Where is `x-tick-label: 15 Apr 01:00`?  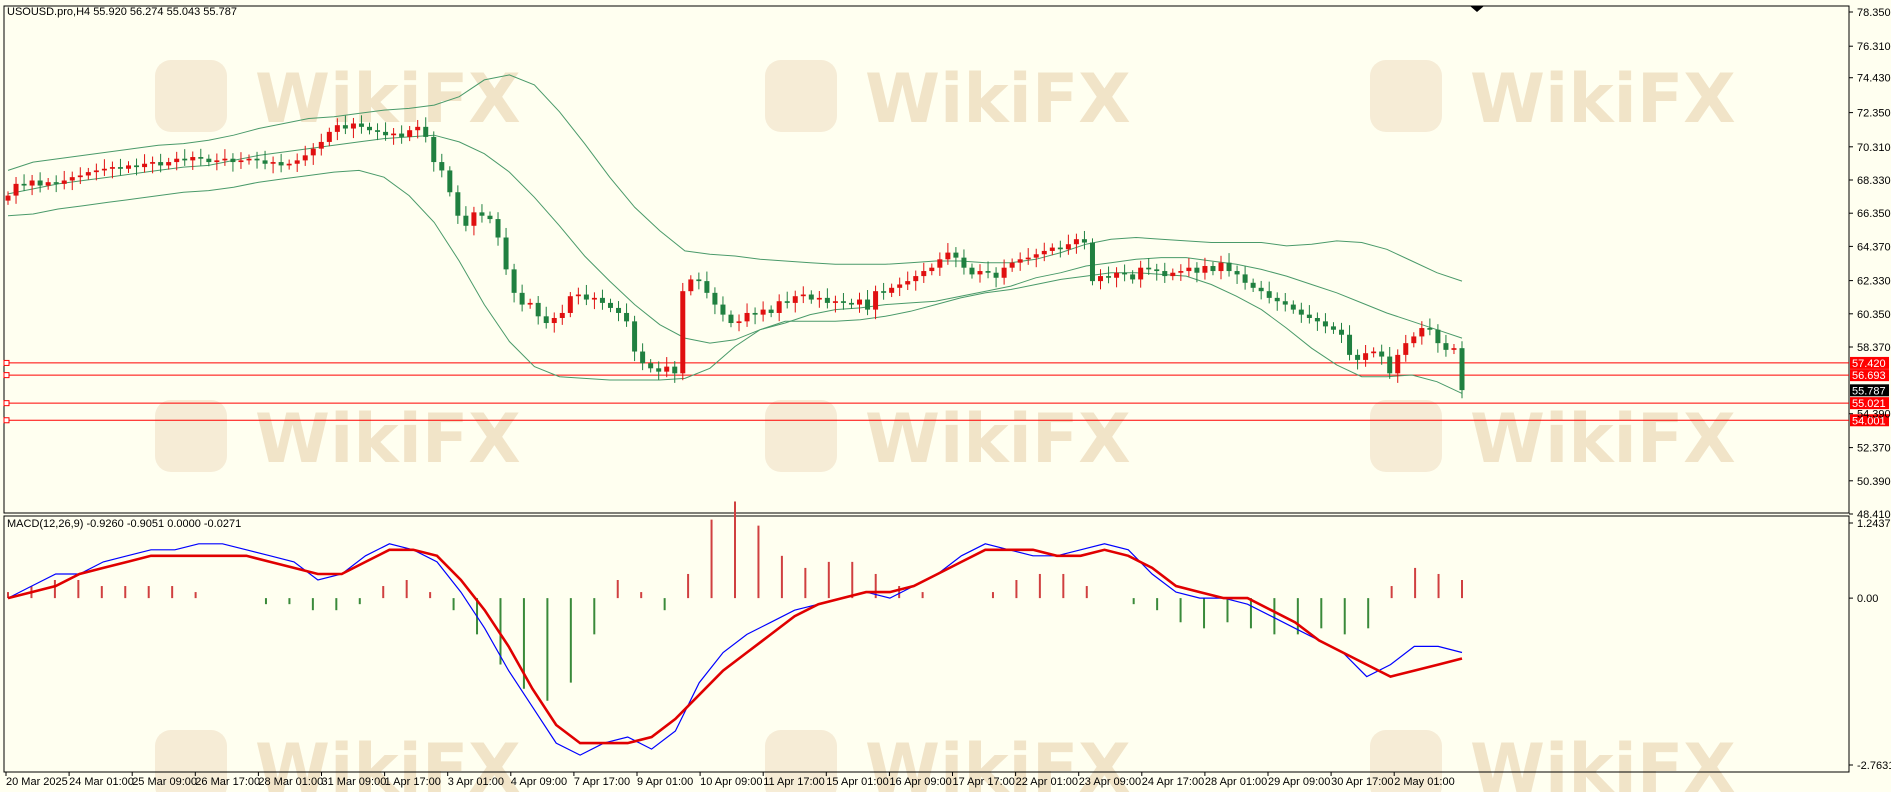 x-tick-label: 15 Apr 01:00 is located at coordinates (857, 782).